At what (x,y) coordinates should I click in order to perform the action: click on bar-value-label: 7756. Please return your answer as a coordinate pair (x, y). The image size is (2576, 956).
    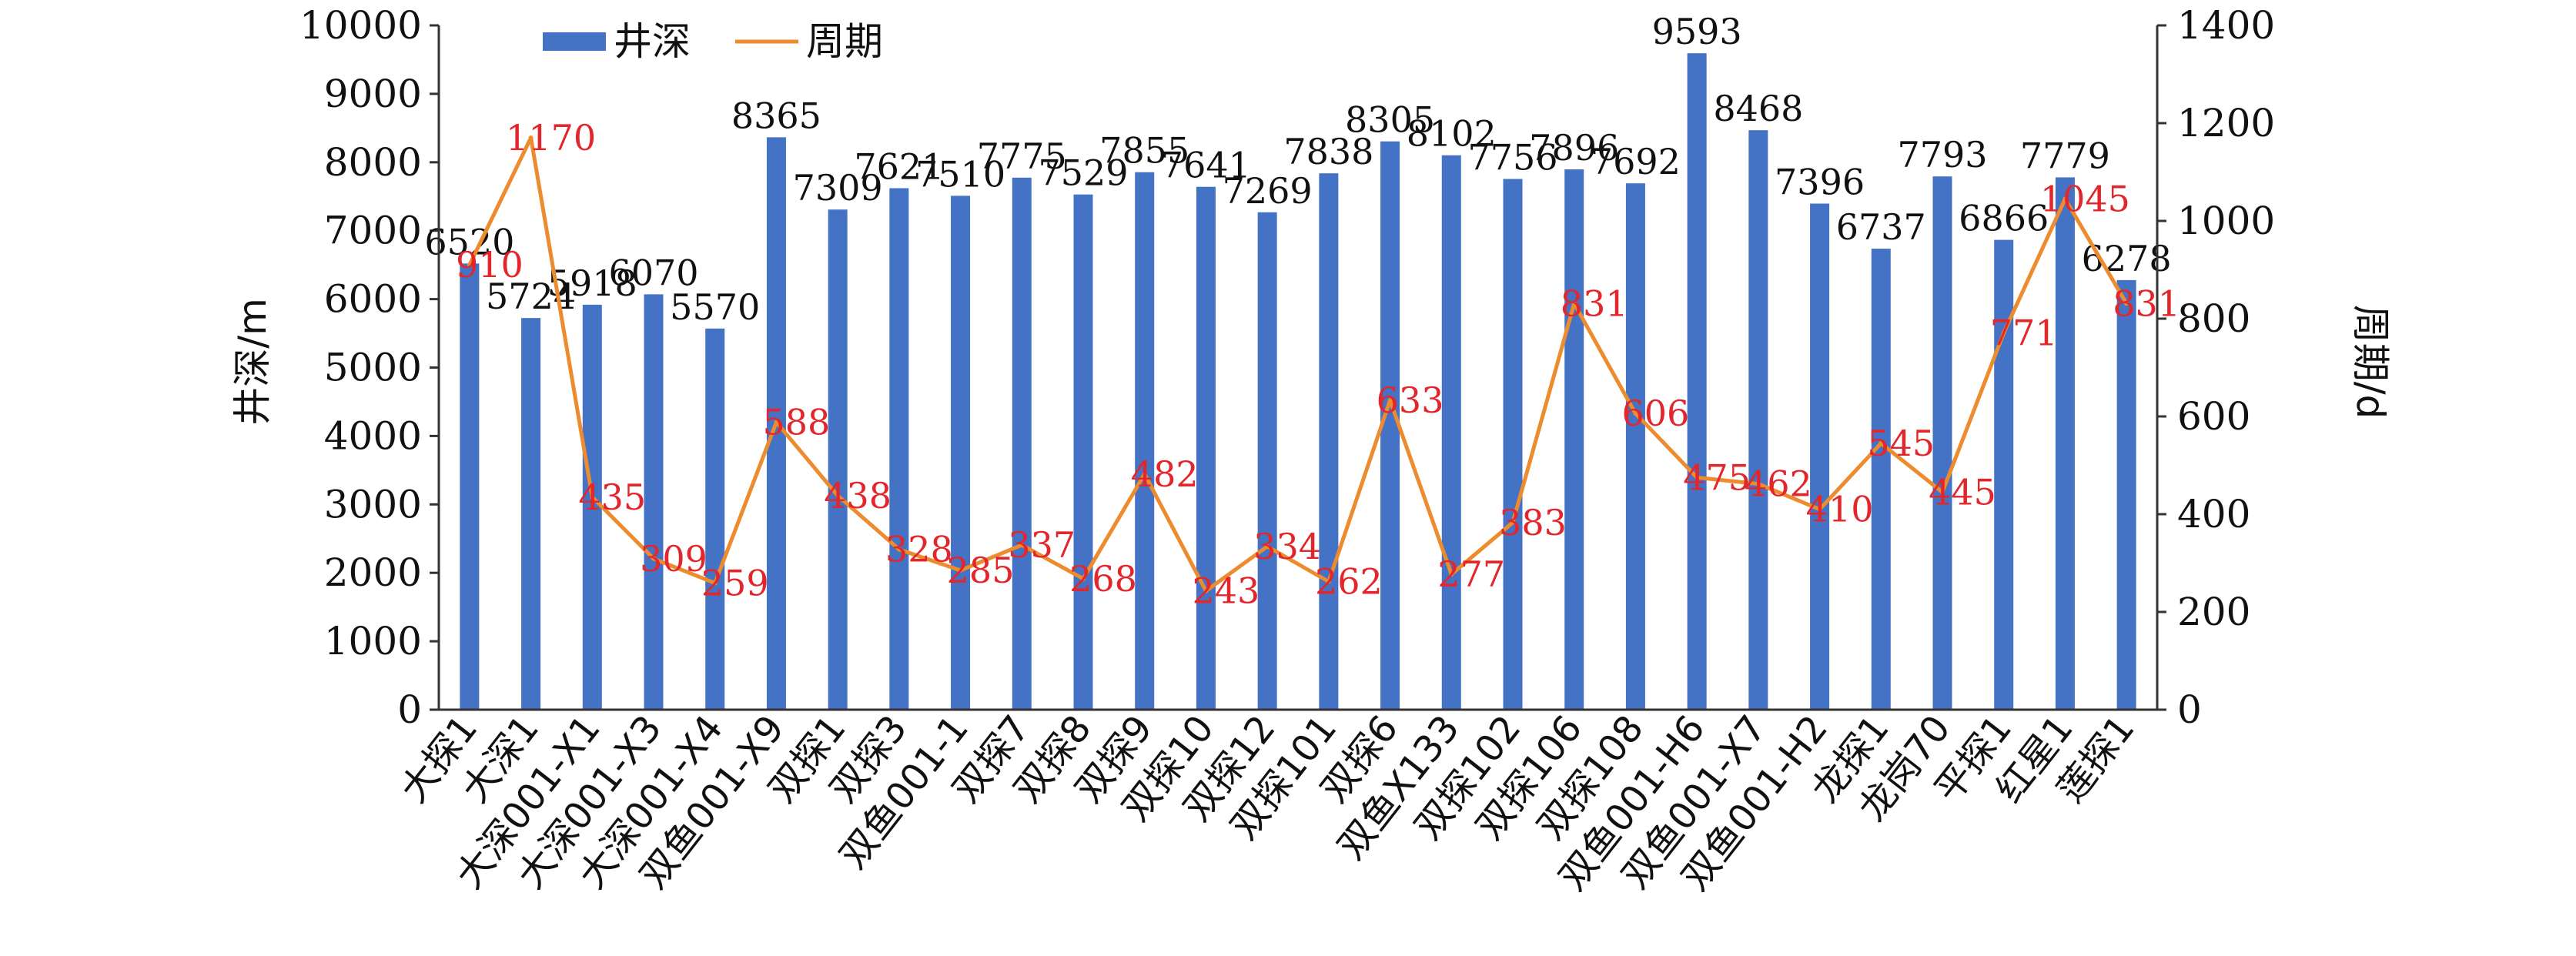
    Looking at the image, I should click on (1512, 157).